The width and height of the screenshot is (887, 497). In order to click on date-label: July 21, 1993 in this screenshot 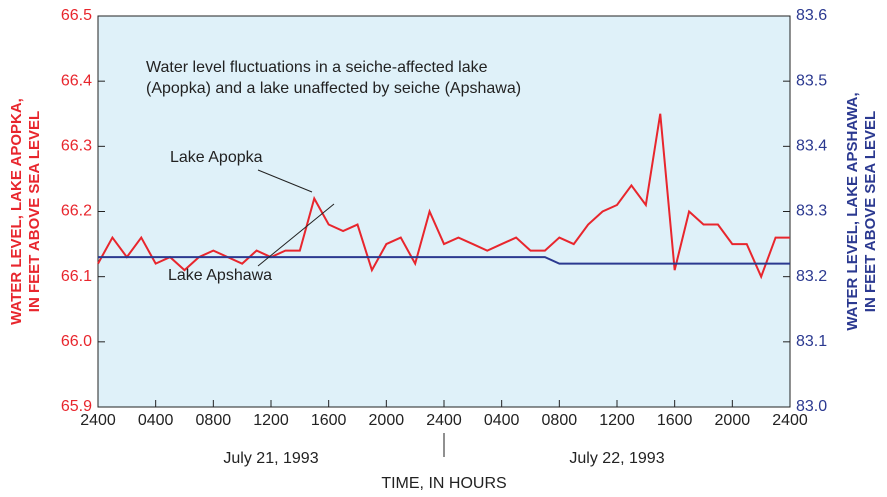, I will do `click(270, 458)`.